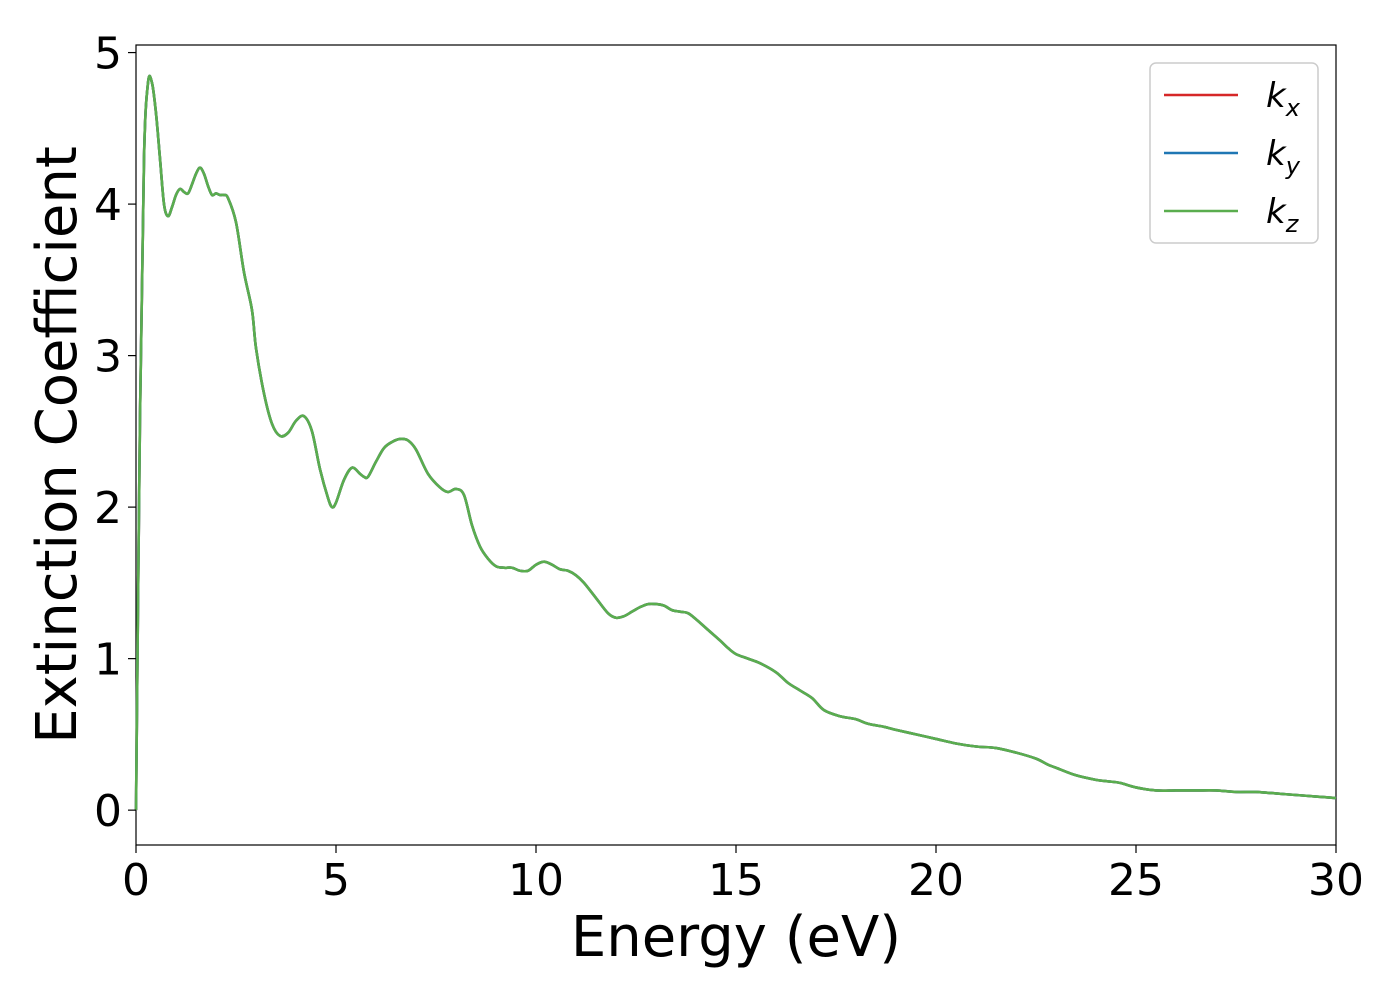  I want to click on x-tick-label: 0, so click(136, 880).